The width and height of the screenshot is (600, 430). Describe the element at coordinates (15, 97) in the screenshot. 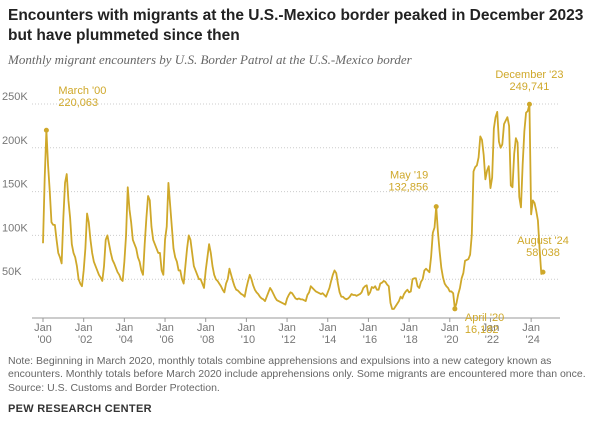

I see `y-tick-label: 250K` at that location.